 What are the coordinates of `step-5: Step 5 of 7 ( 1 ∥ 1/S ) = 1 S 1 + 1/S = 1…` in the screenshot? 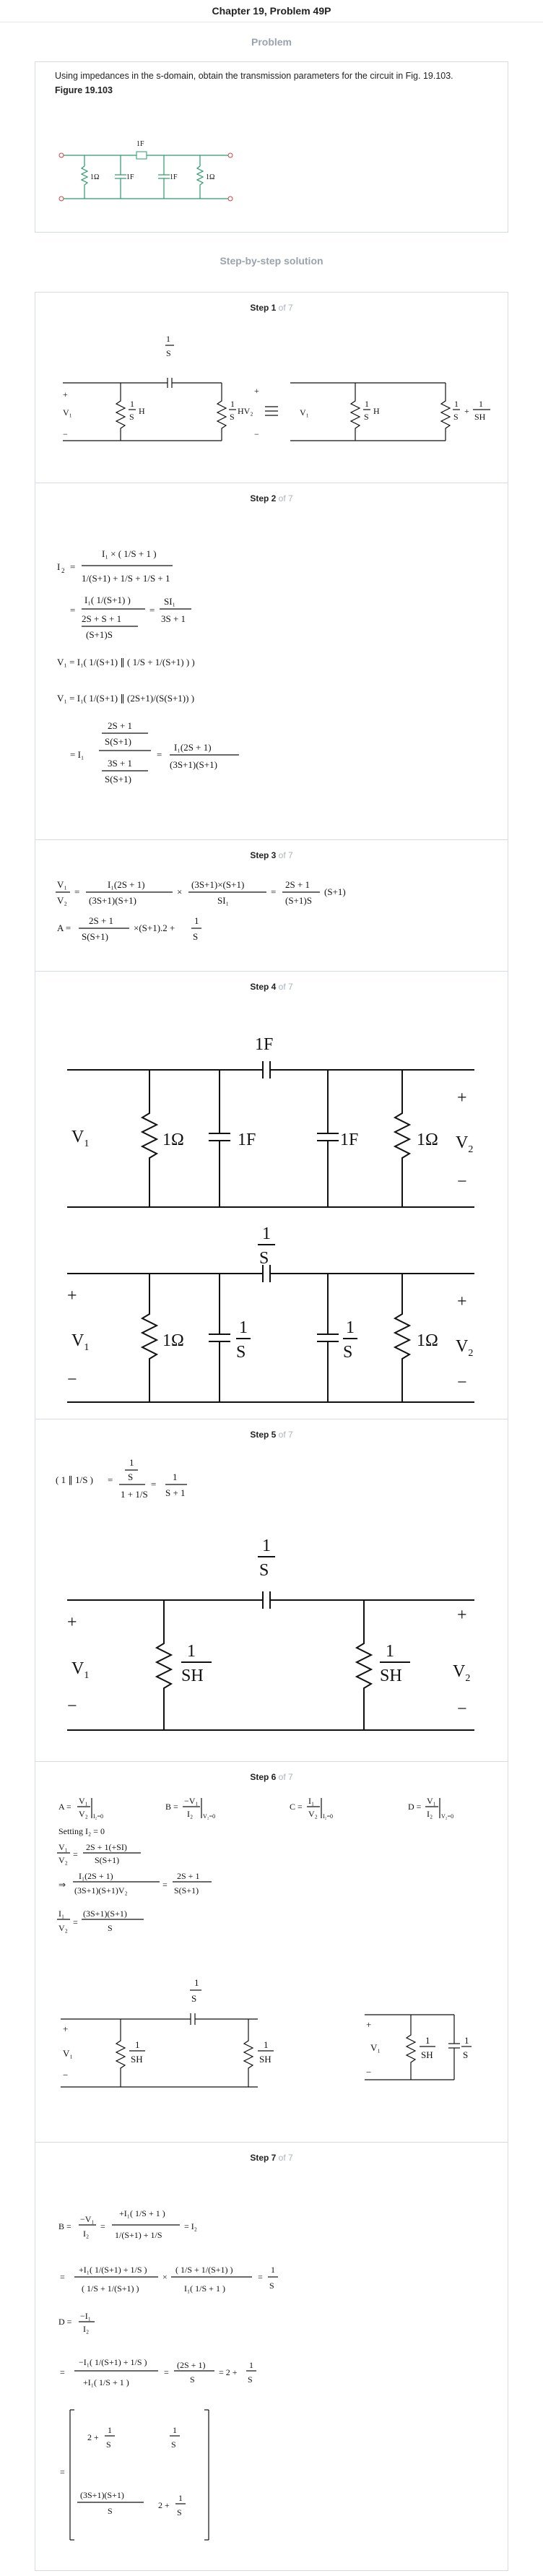 It's located at (271, 1590).